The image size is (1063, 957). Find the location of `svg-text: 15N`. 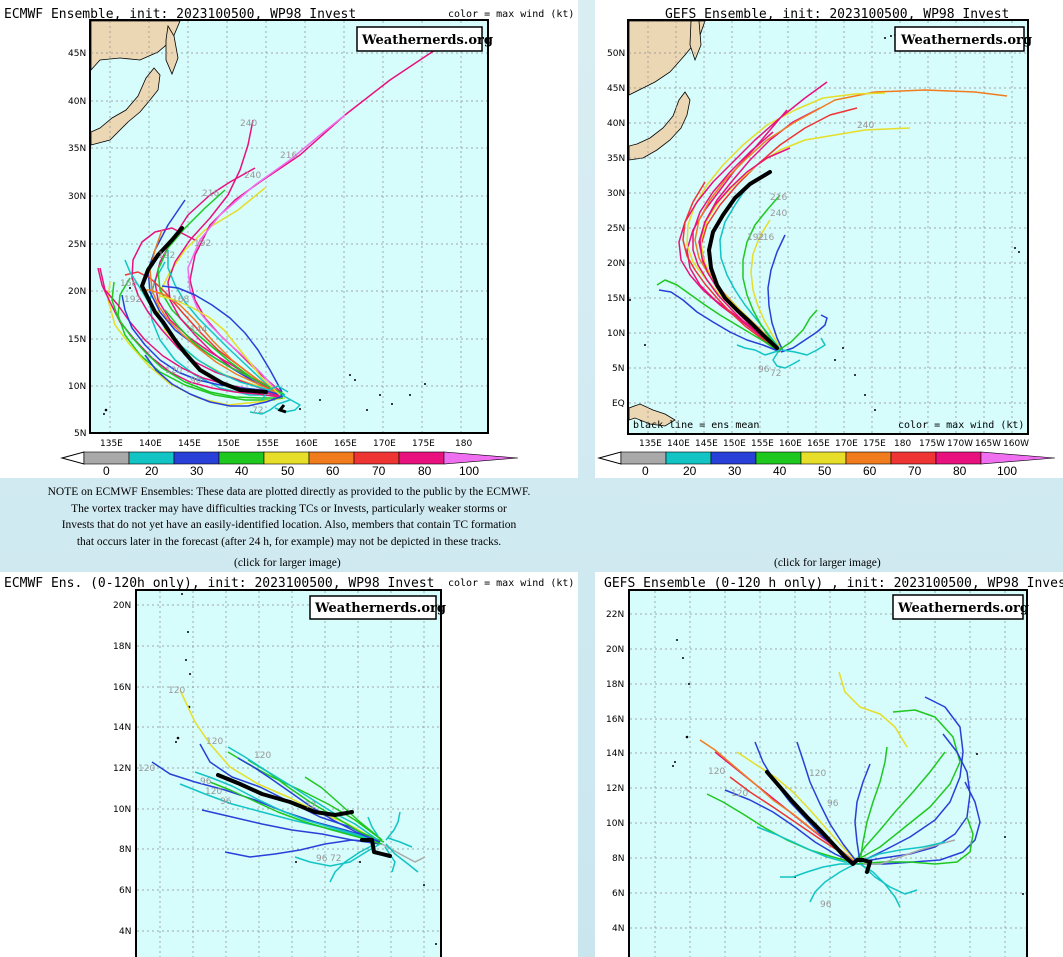

svg-text: 15N is located at coordinates (77, 340).